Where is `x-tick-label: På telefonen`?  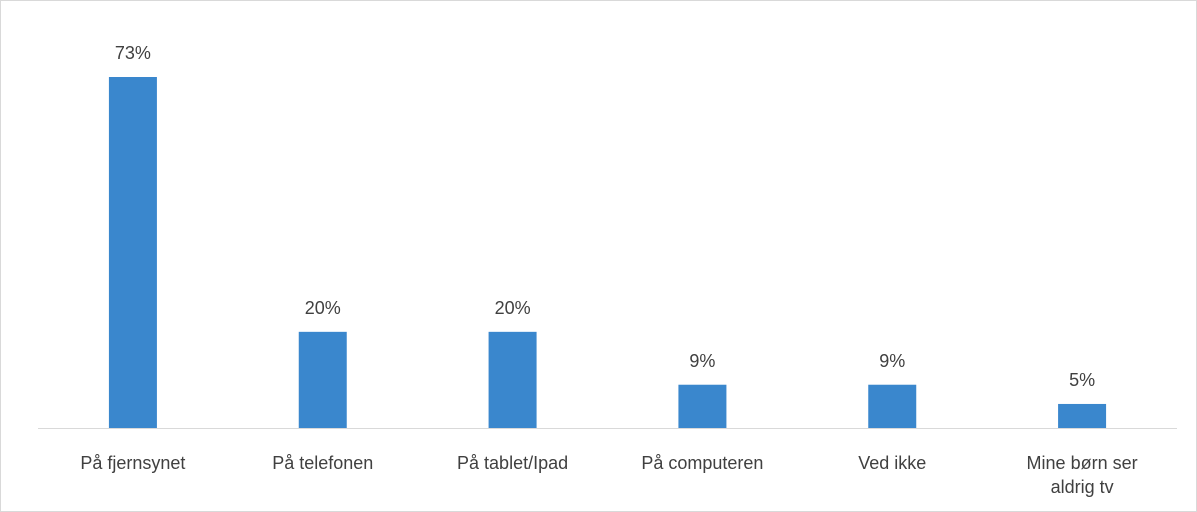 x-tick-label: På telefonen is located at coordinates (323, 463).